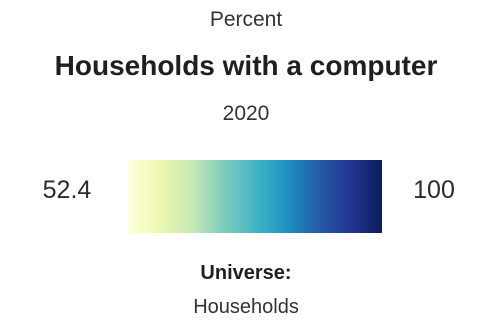  What do you see at coordinates (246, 307) in the screenshot?
I see `universe-value: Households` at bounding box center [246, 307].